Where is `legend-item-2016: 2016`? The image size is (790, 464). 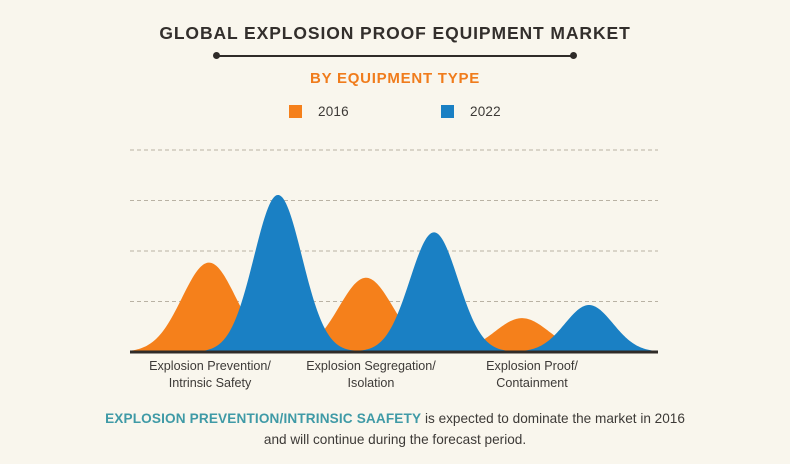 legend-item-2016: 2016 is located at coordinates (319, 111).